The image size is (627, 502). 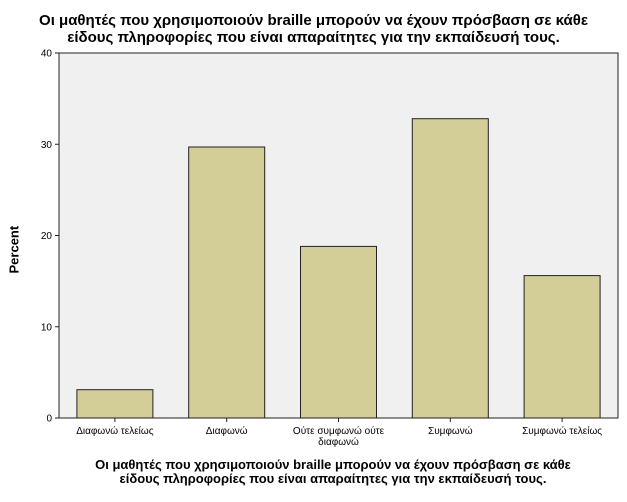 What do you see at coordinates (114, 431) in the screenshot?
I see `x-tick-label-0: Διαφωνώ τελείως` at bounding box center [114, 431].